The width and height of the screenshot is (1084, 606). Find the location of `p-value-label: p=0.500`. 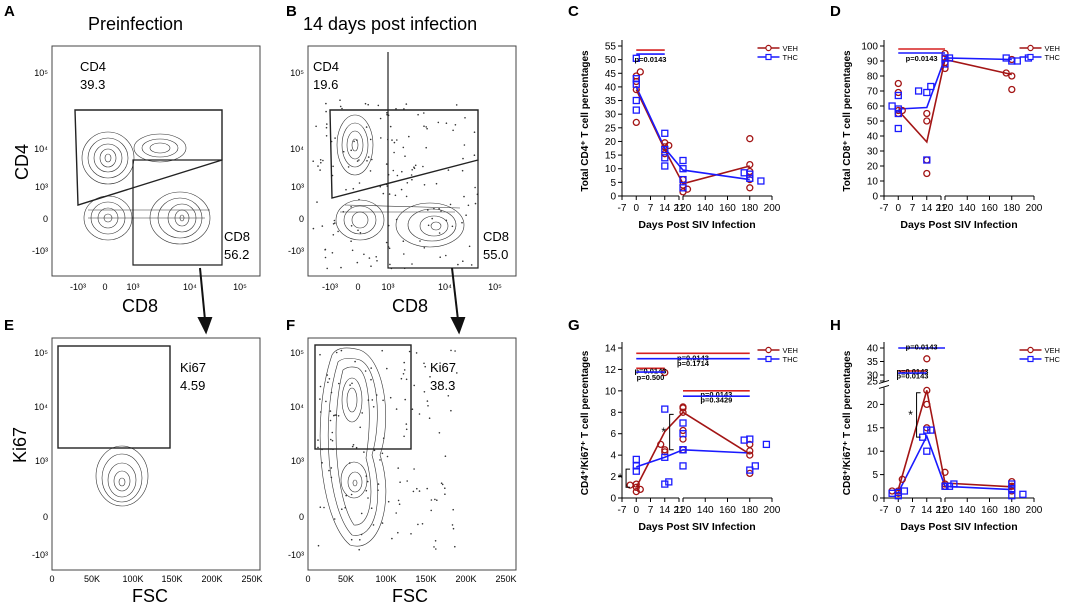

p-value-label: p=0.500 is located at coordinates (651, 377).